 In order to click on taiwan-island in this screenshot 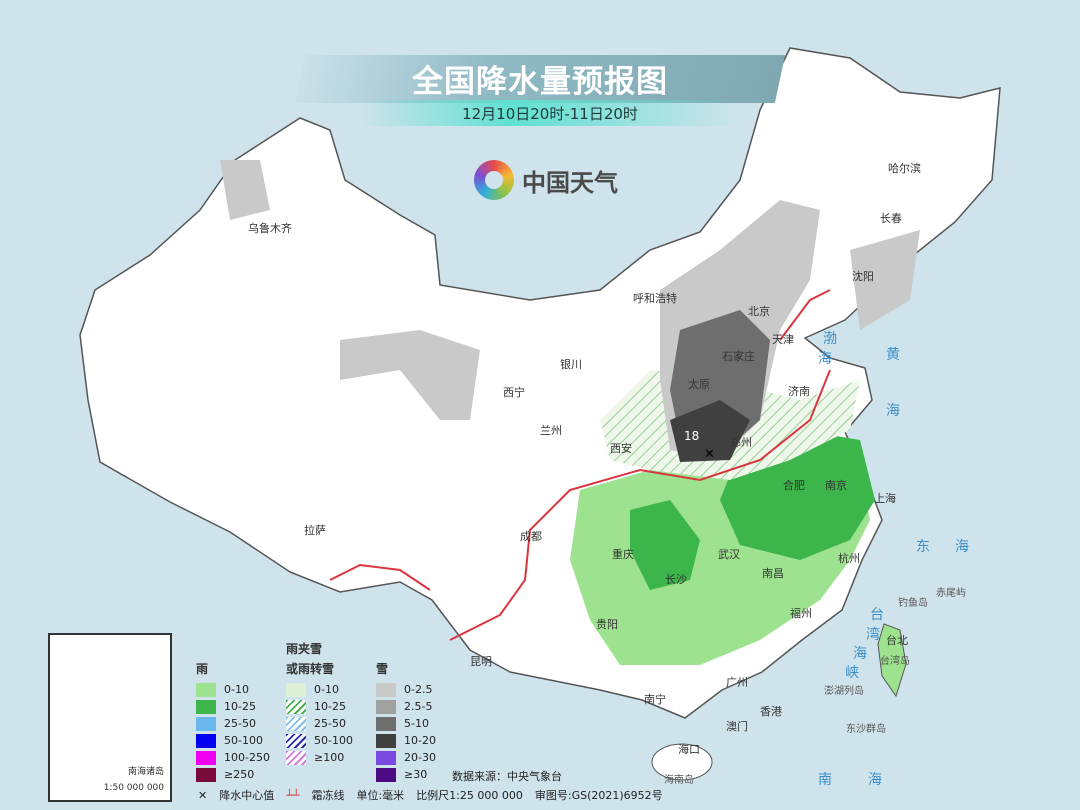, I will do `click(892, 660)`.